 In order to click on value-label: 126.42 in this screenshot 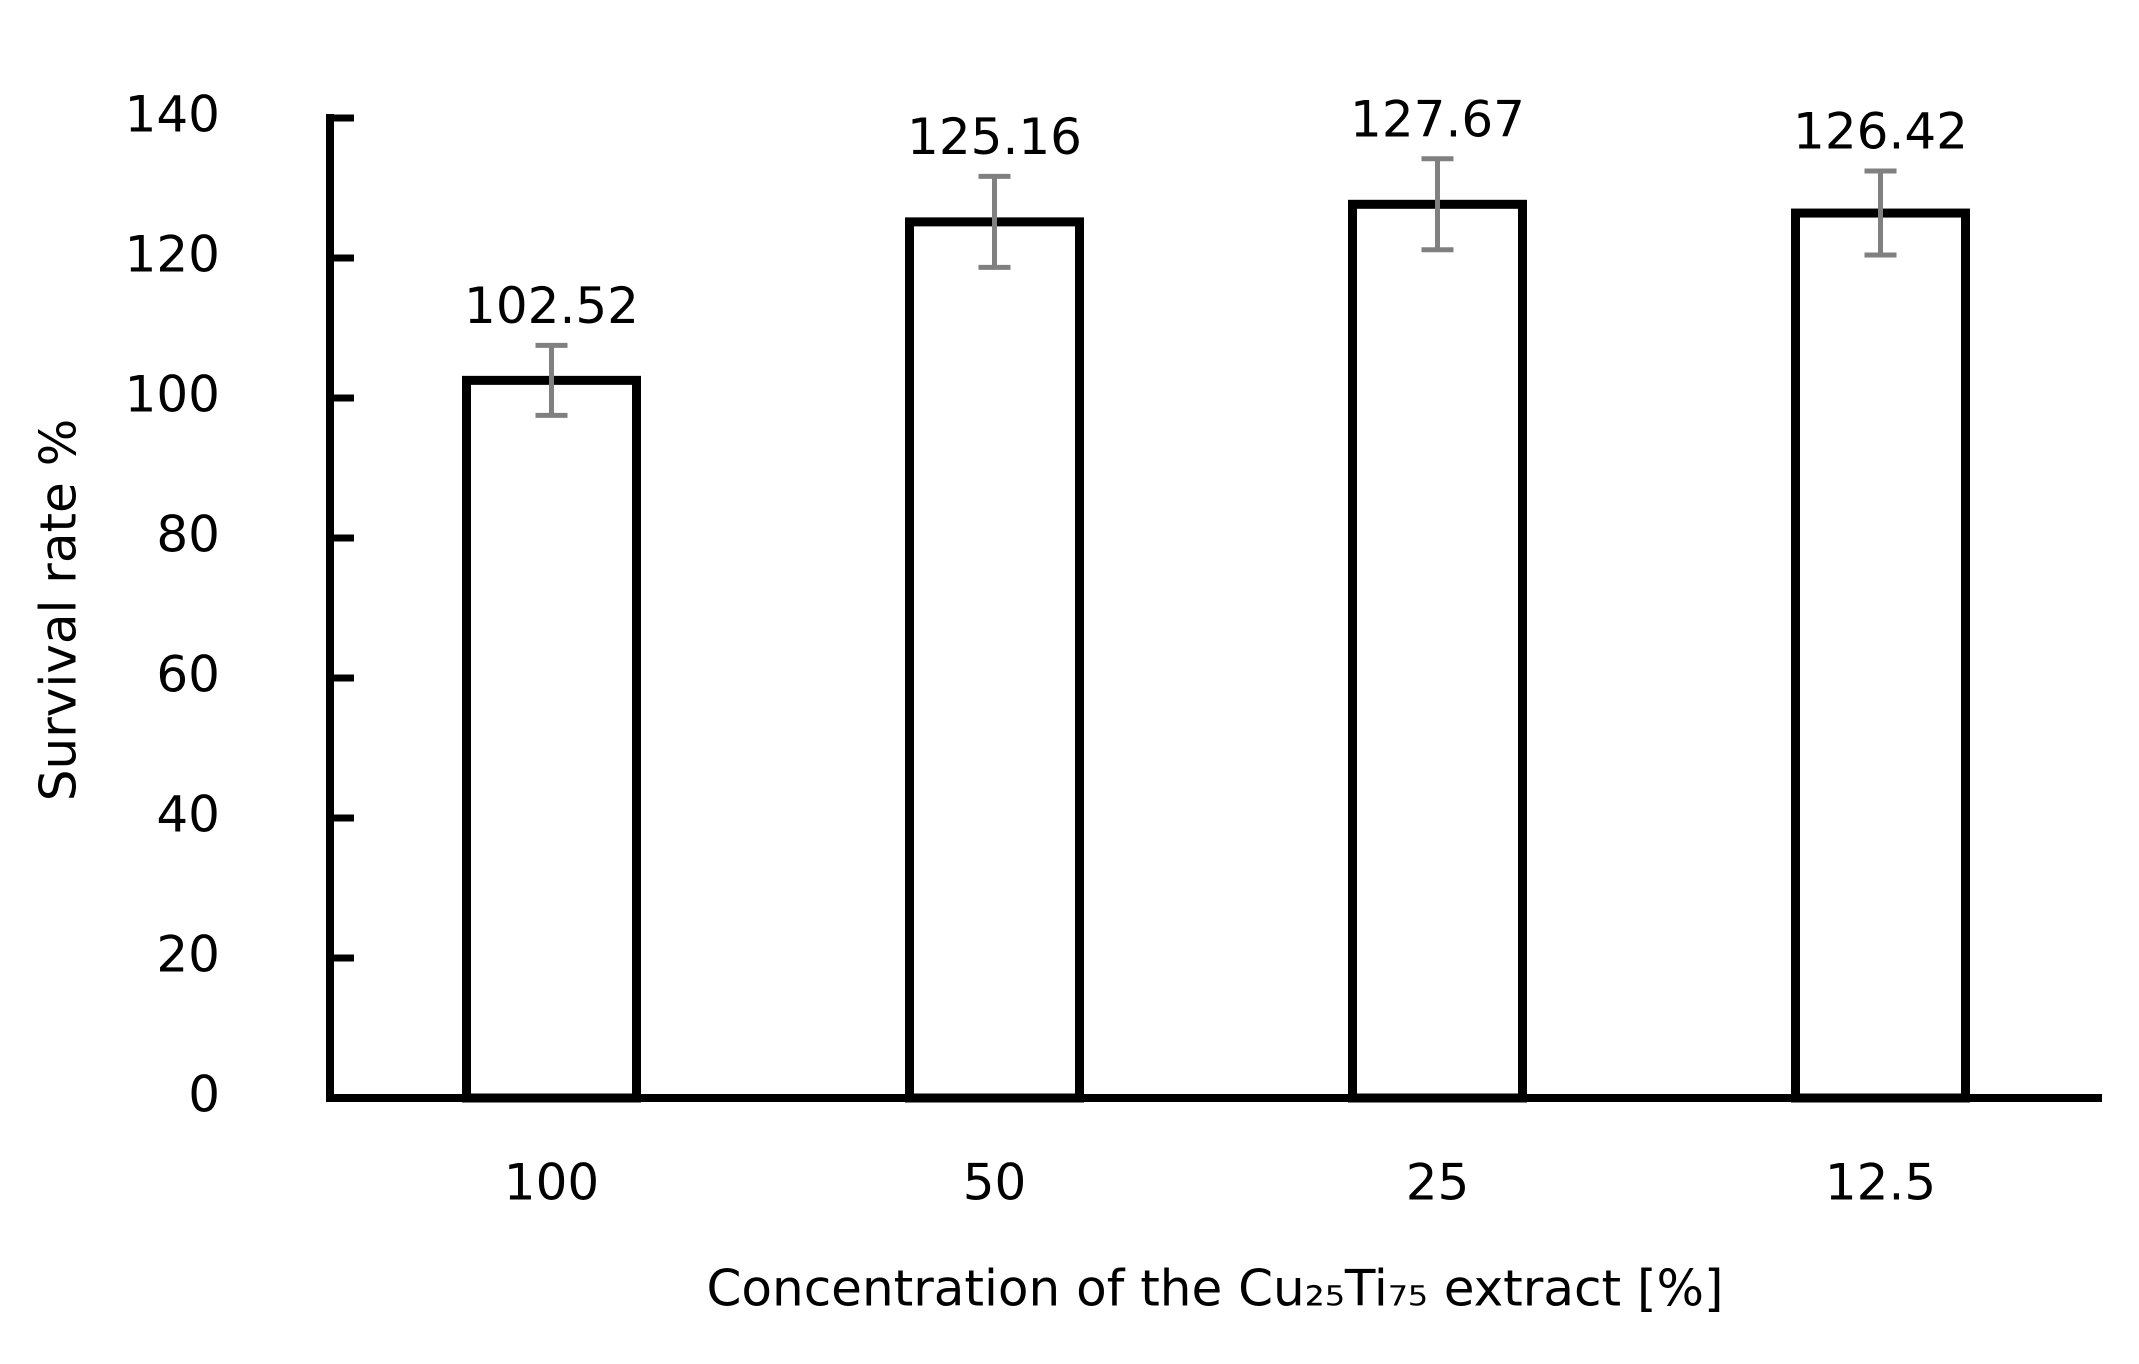, I will do `click(1880, 132)`.